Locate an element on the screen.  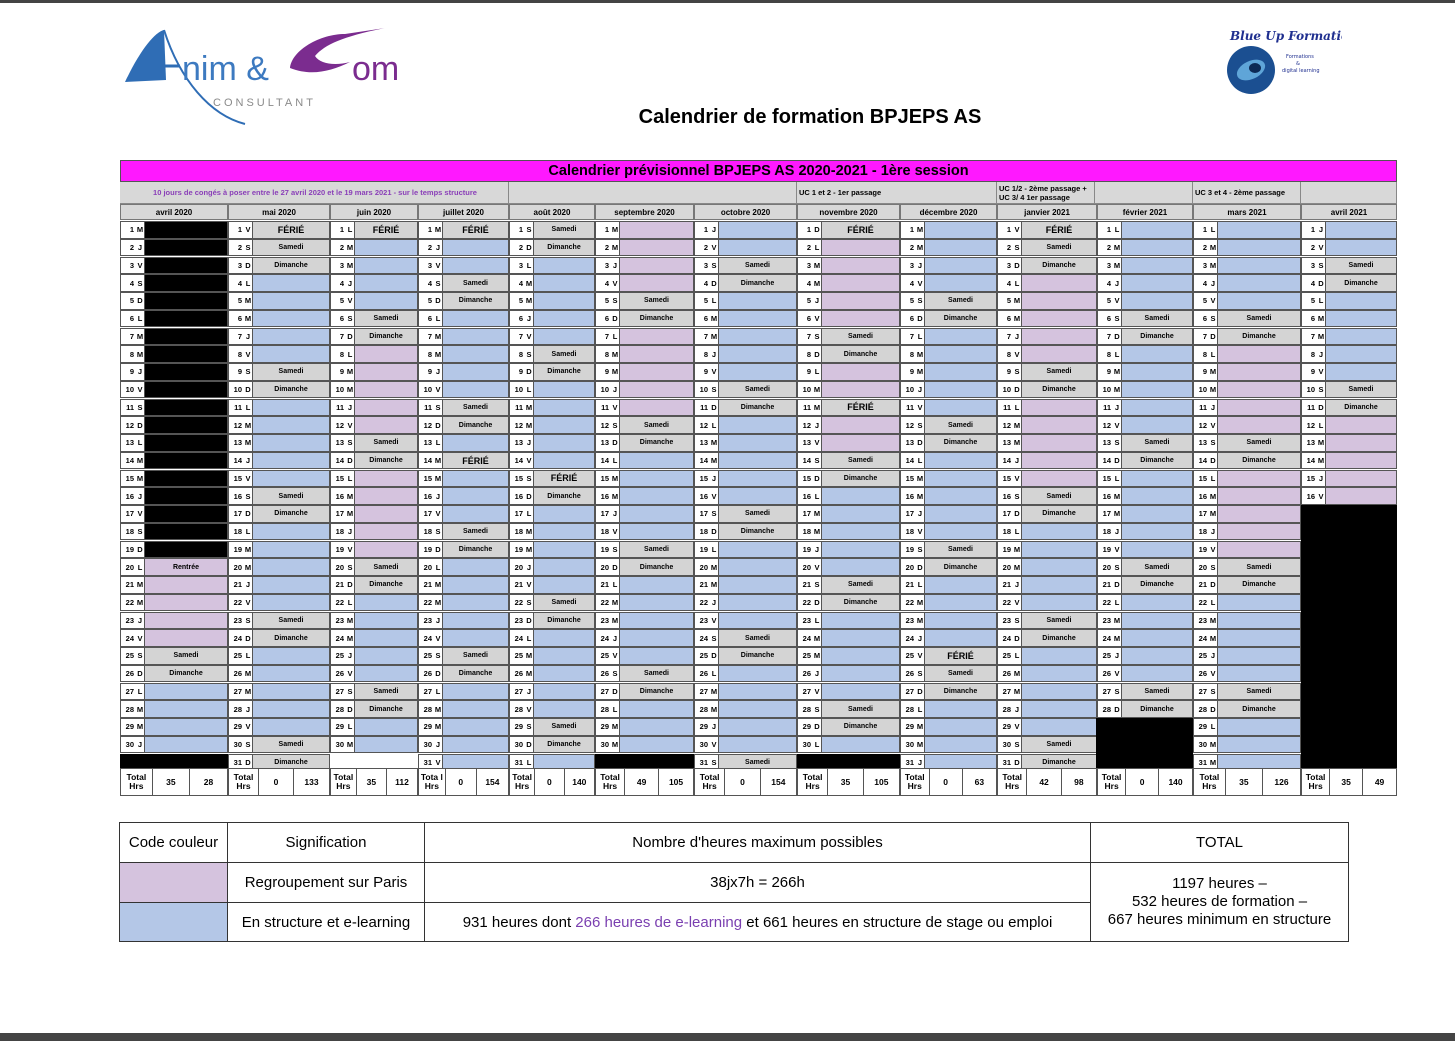
calendar-day: 10 S Samedi is located at coordinates (745, 389).